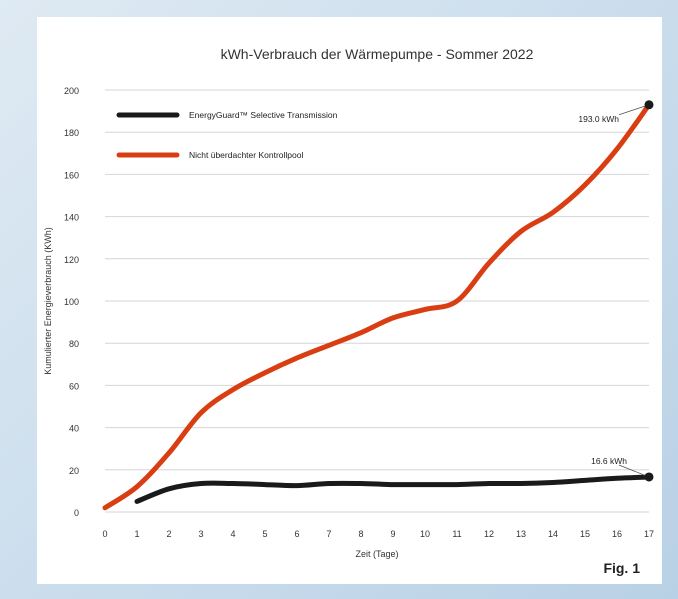  Describe the element at coordinates (598, 119) in the screenshot. I see `annotation-label: 193.0 kWh` at that location.